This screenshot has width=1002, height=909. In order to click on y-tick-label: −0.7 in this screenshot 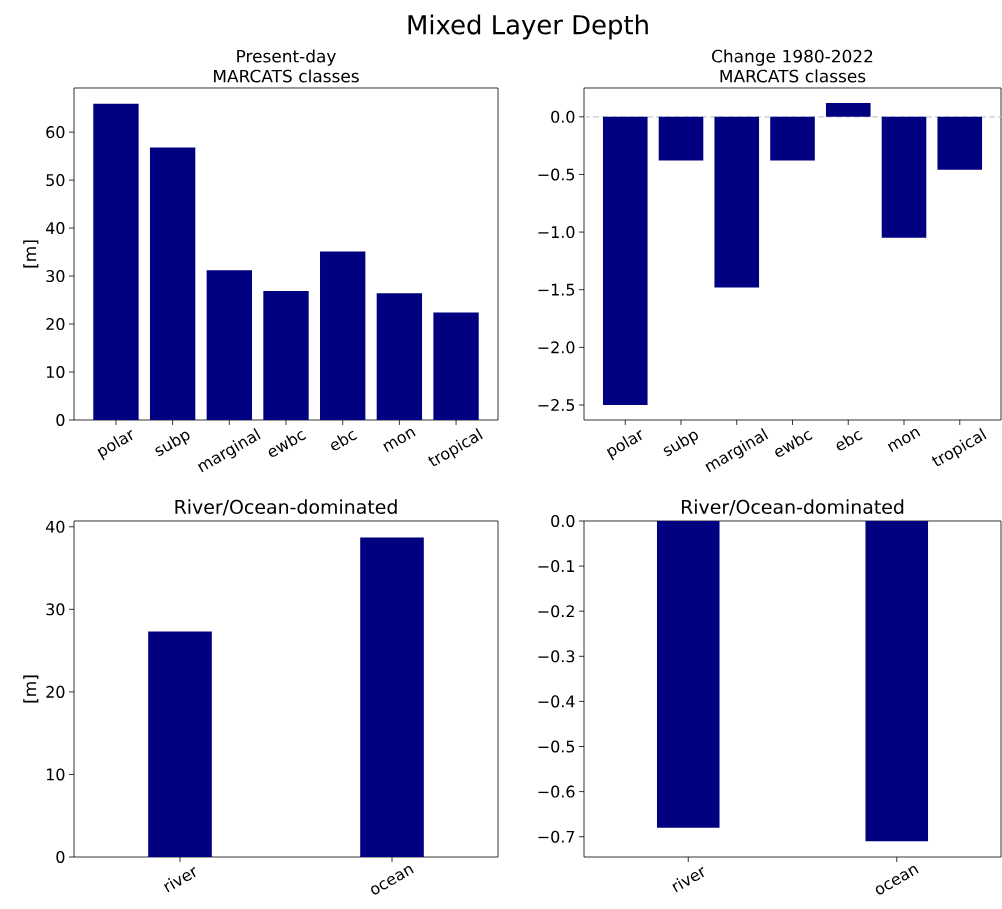, I will do `click(556, 836)`.